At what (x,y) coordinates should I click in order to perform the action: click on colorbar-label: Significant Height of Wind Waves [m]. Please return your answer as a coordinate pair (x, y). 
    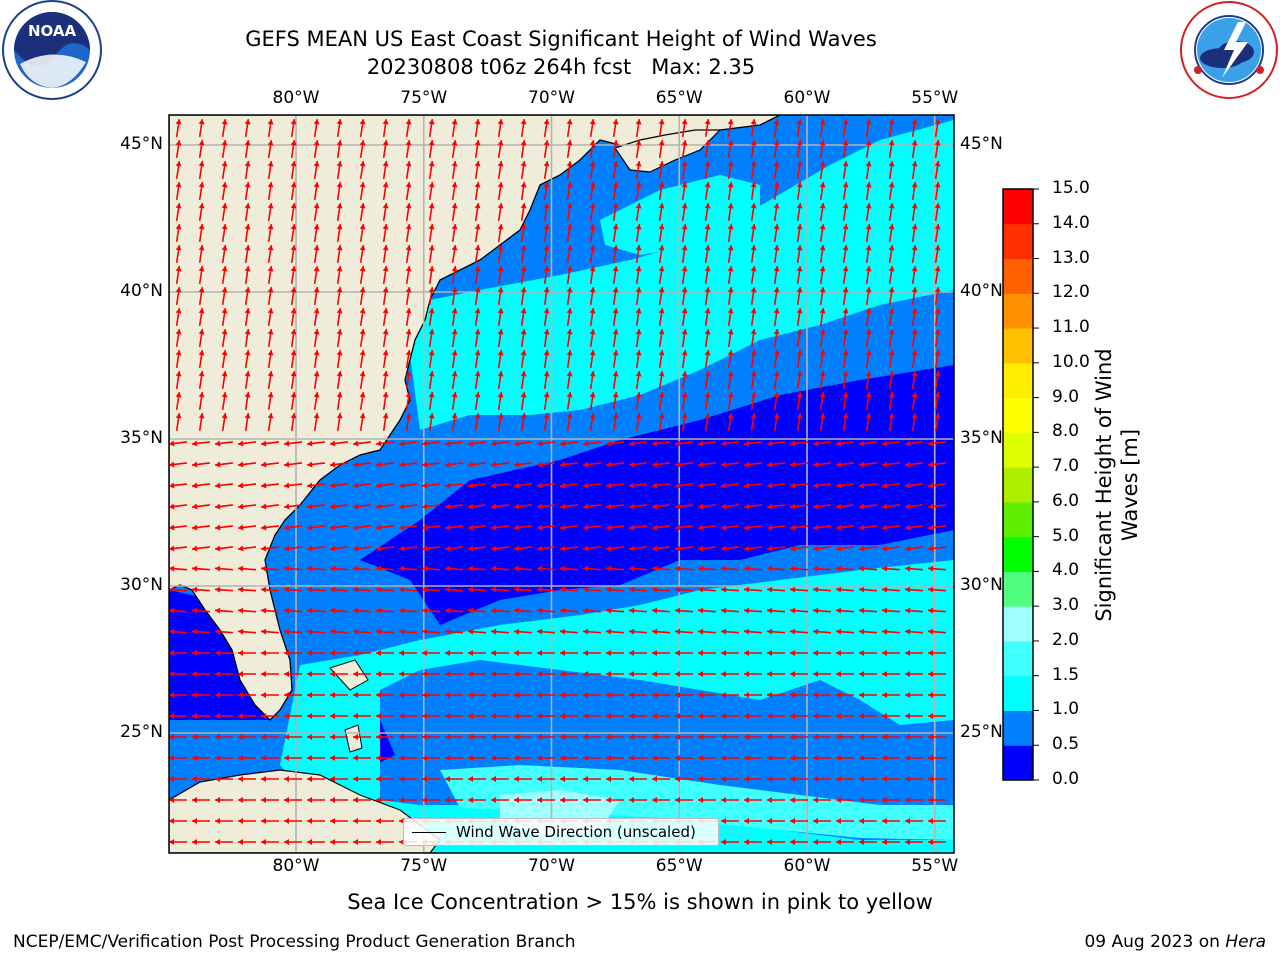
    Looking at the image, I should click on (1117, 485).